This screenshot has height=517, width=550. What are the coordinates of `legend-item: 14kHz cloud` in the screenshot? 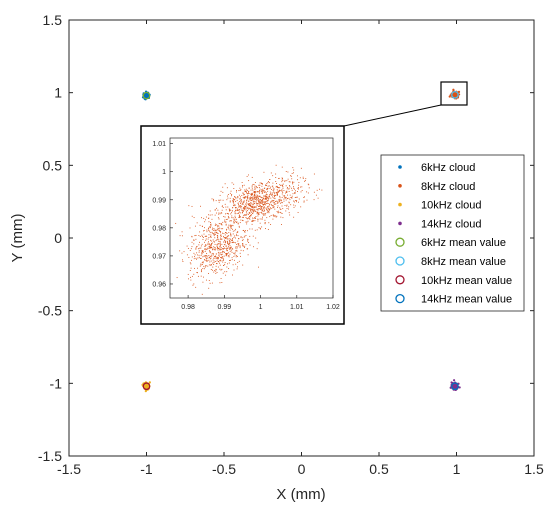 It's located at (440, 224).